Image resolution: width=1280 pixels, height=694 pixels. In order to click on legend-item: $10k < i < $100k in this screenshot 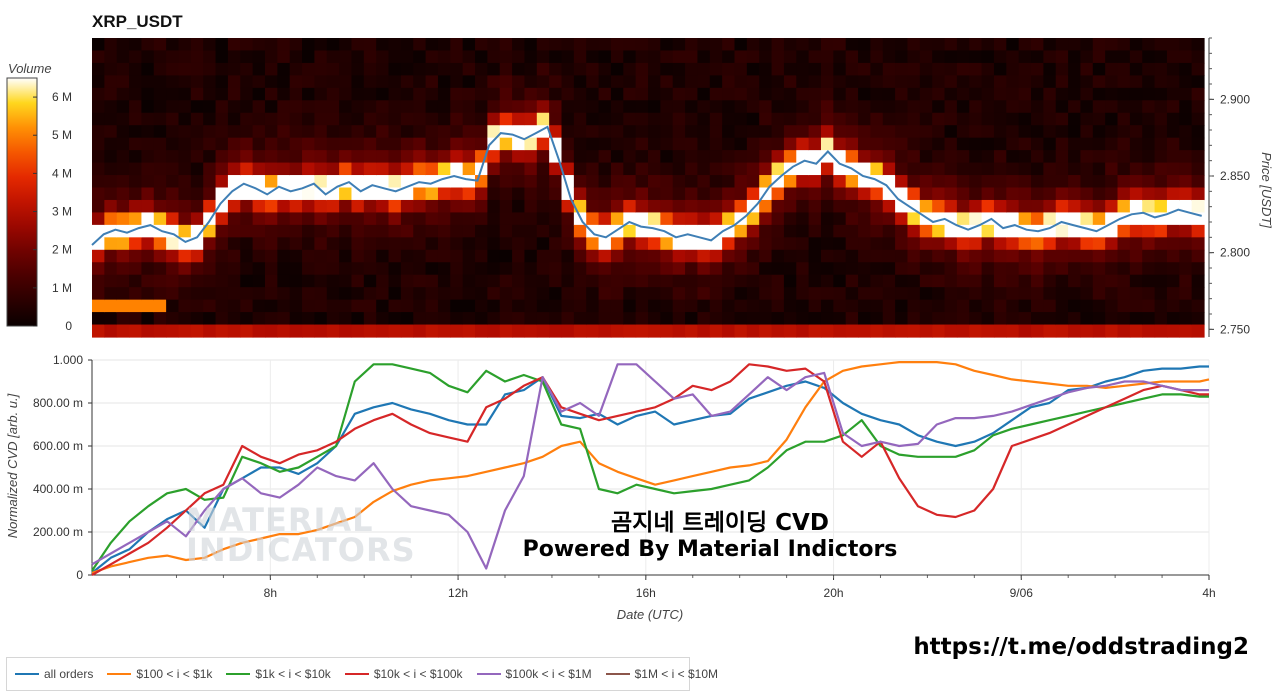, I will do `click(403, 674)`.